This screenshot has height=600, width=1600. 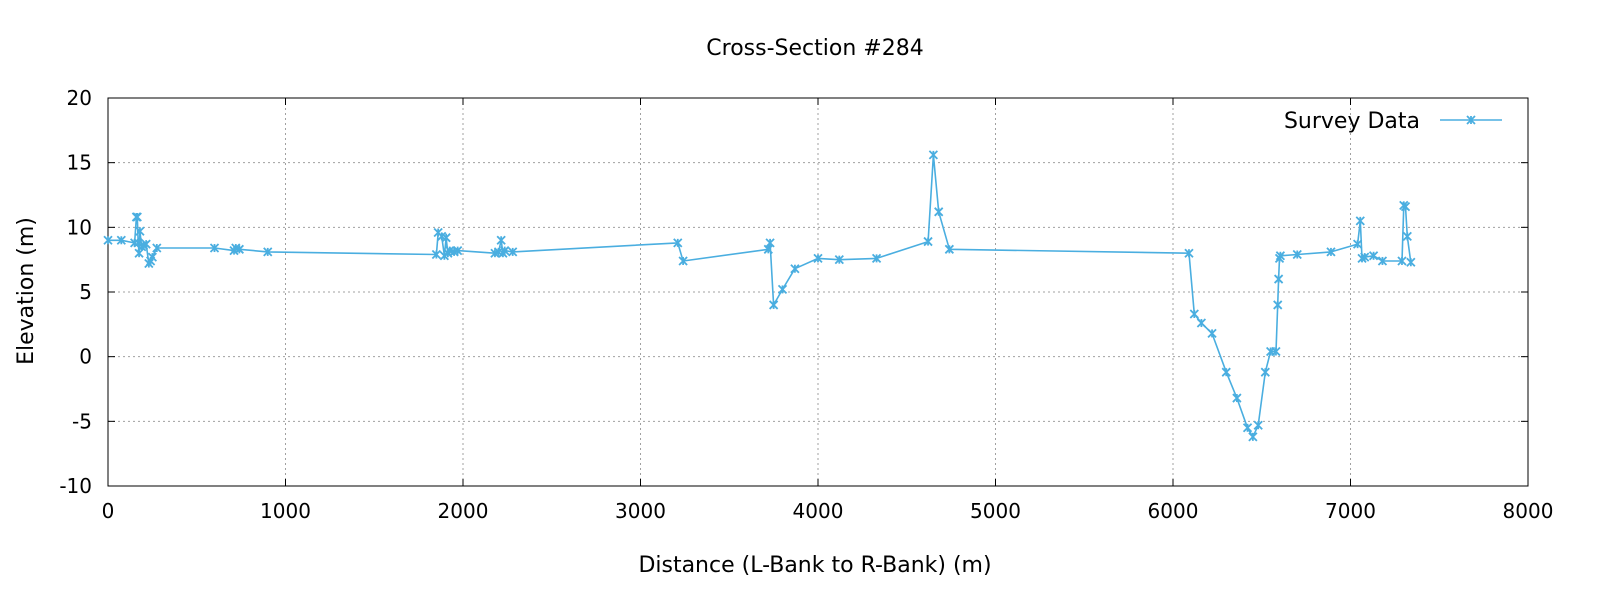 I want to click on legend-marker, so click(x=1471, y=120).